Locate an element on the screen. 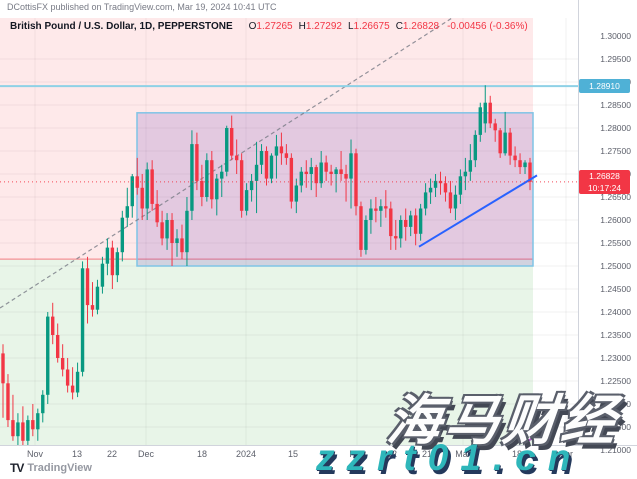  time-axis-label: Feb is located at coordinates (357, 454).